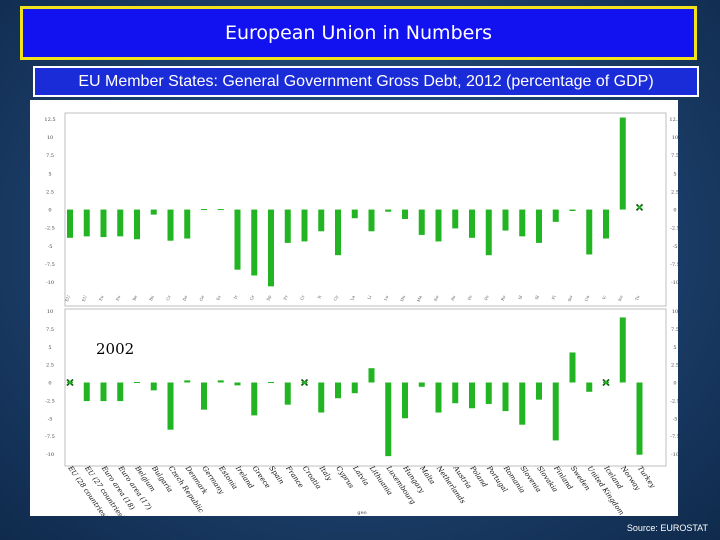 The height and width of the screenshot is (540, 720). Describe the element at coordinates (361, 513) in the screenshot. I see `x-axis-caption: geo` at that location.